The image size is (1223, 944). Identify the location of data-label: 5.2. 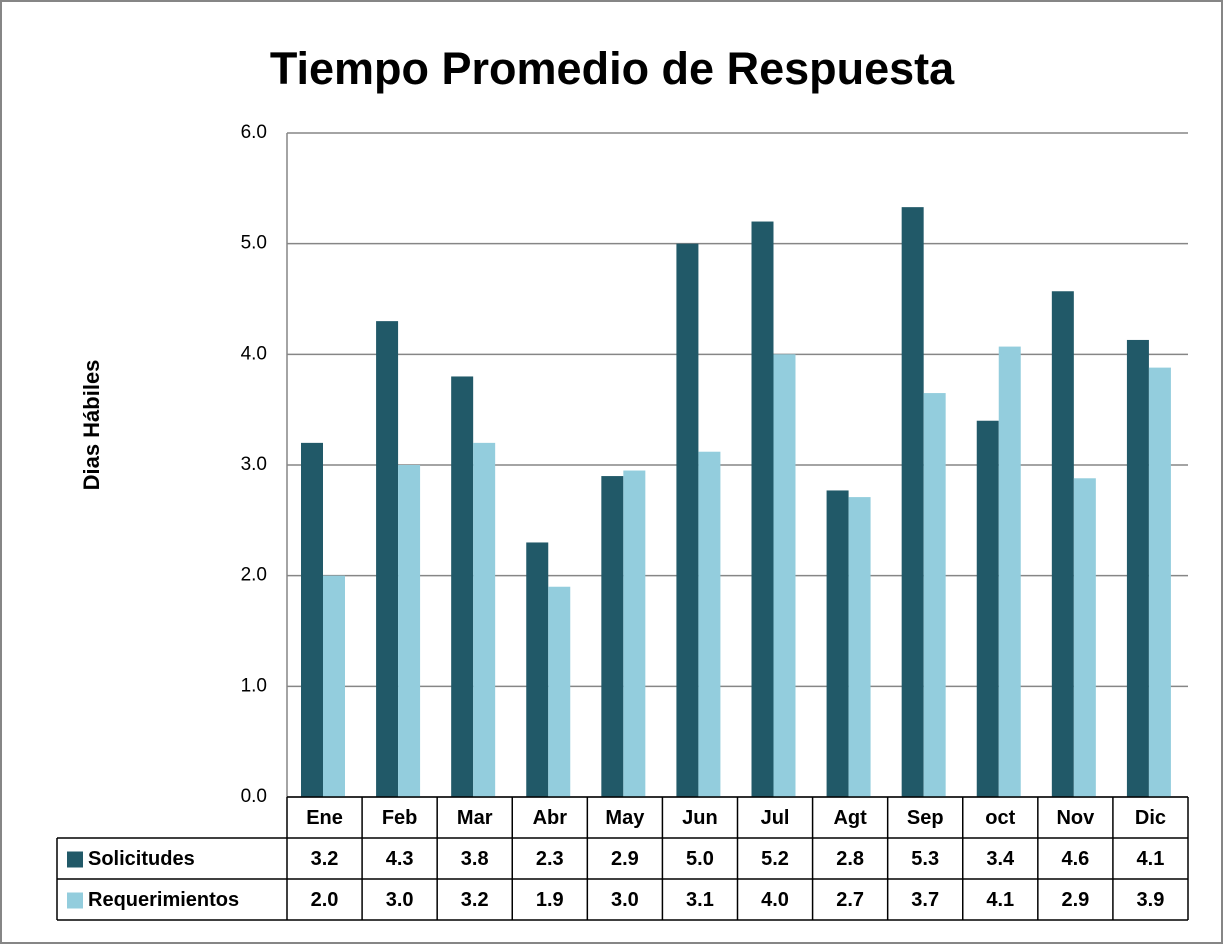
(775, 859).